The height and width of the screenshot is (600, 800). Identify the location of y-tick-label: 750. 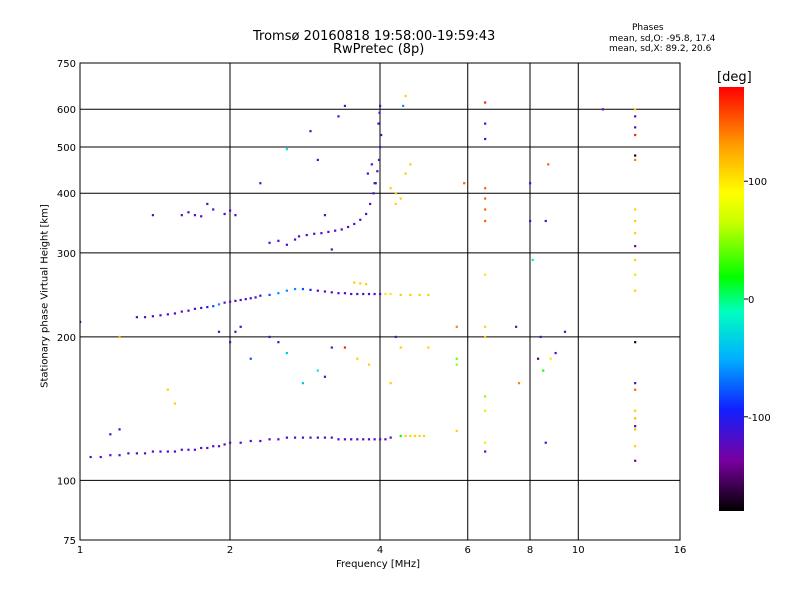
(66, 64).